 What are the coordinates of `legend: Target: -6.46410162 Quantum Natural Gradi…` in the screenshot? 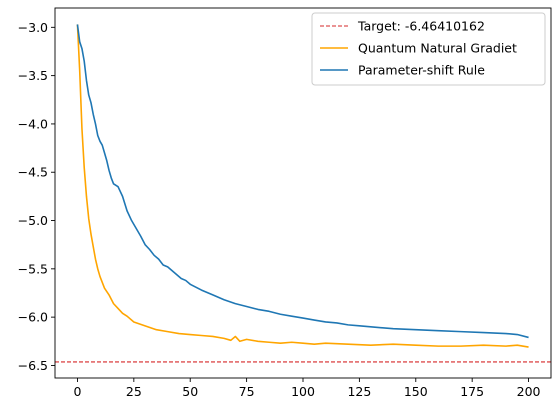 It's located at (428, 49).